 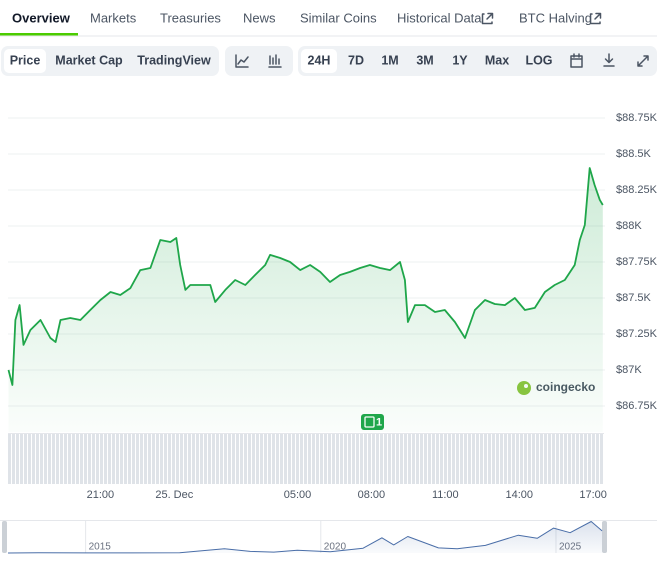 What do you see at coordinates (328, 520) in the screenshot?
I see `navigator-top` at bounding box center [328, 520].